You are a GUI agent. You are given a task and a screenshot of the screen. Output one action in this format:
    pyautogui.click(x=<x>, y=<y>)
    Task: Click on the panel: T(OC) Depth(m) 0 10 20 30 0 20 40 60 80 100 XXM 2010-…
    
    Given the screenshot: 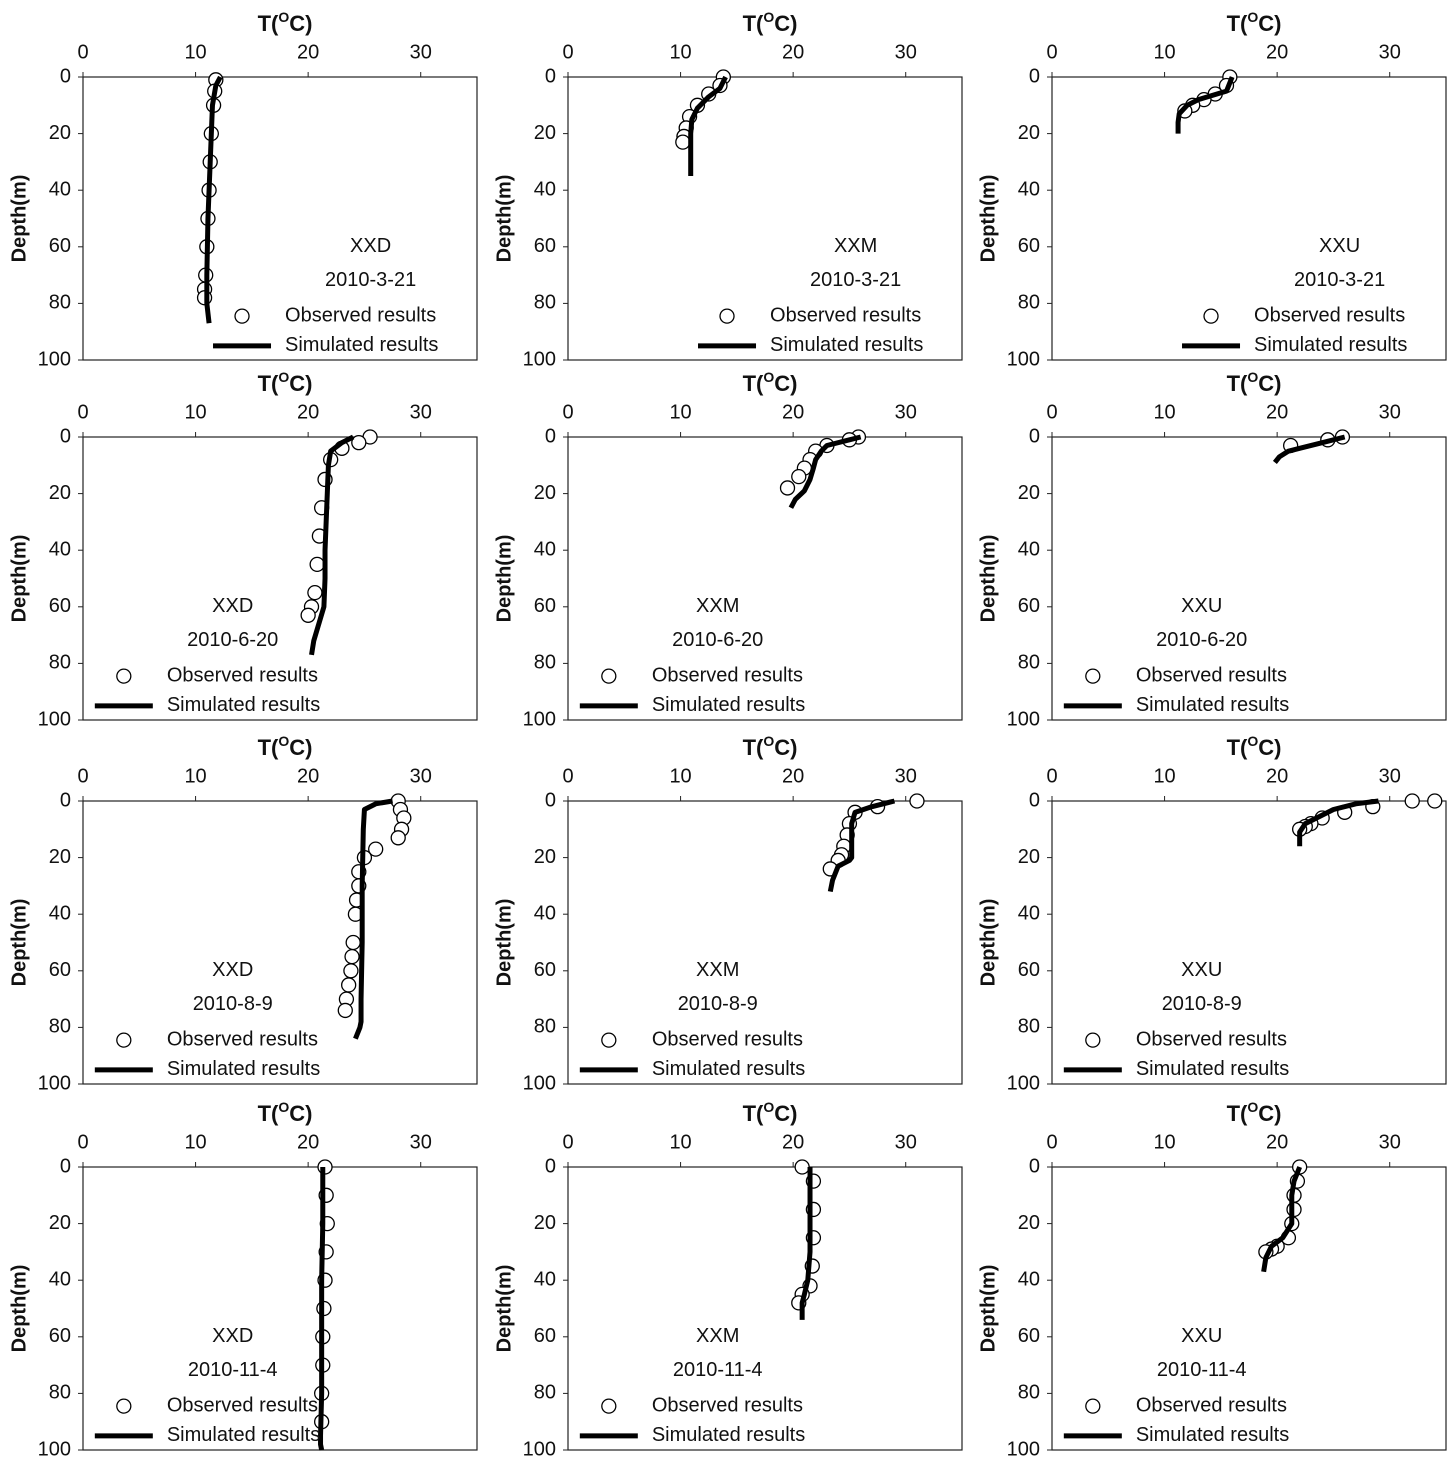 What is the action you would take?
    pyautogui.click(x=728, y=913)
    